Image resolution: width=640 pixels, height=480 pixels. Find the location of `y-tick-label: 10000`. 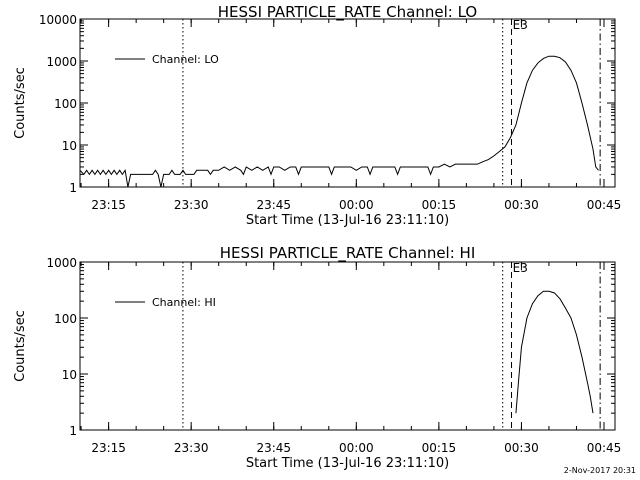

y-tick-label: 10000 is located at coordinates (58, 20).